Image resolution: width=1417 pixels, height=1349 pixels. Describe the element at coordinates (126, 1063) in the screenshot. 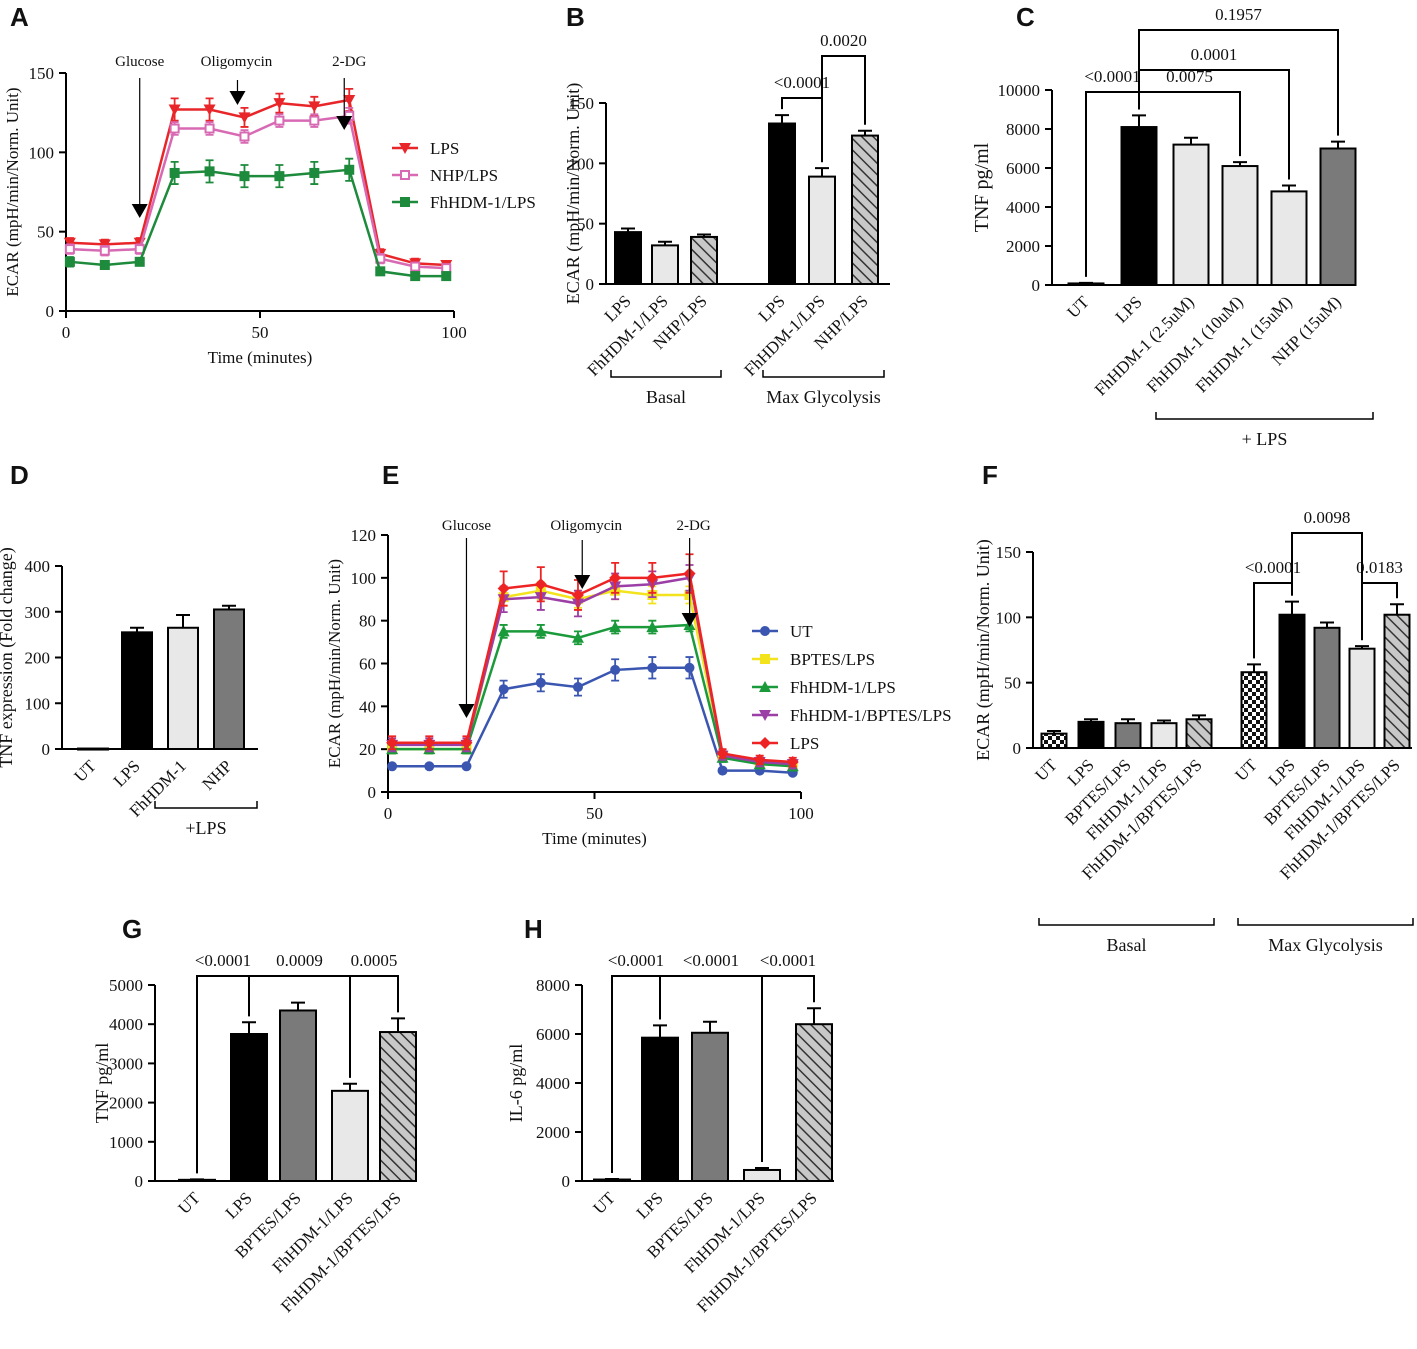

I see `y-tick-label: 3000` at that location.